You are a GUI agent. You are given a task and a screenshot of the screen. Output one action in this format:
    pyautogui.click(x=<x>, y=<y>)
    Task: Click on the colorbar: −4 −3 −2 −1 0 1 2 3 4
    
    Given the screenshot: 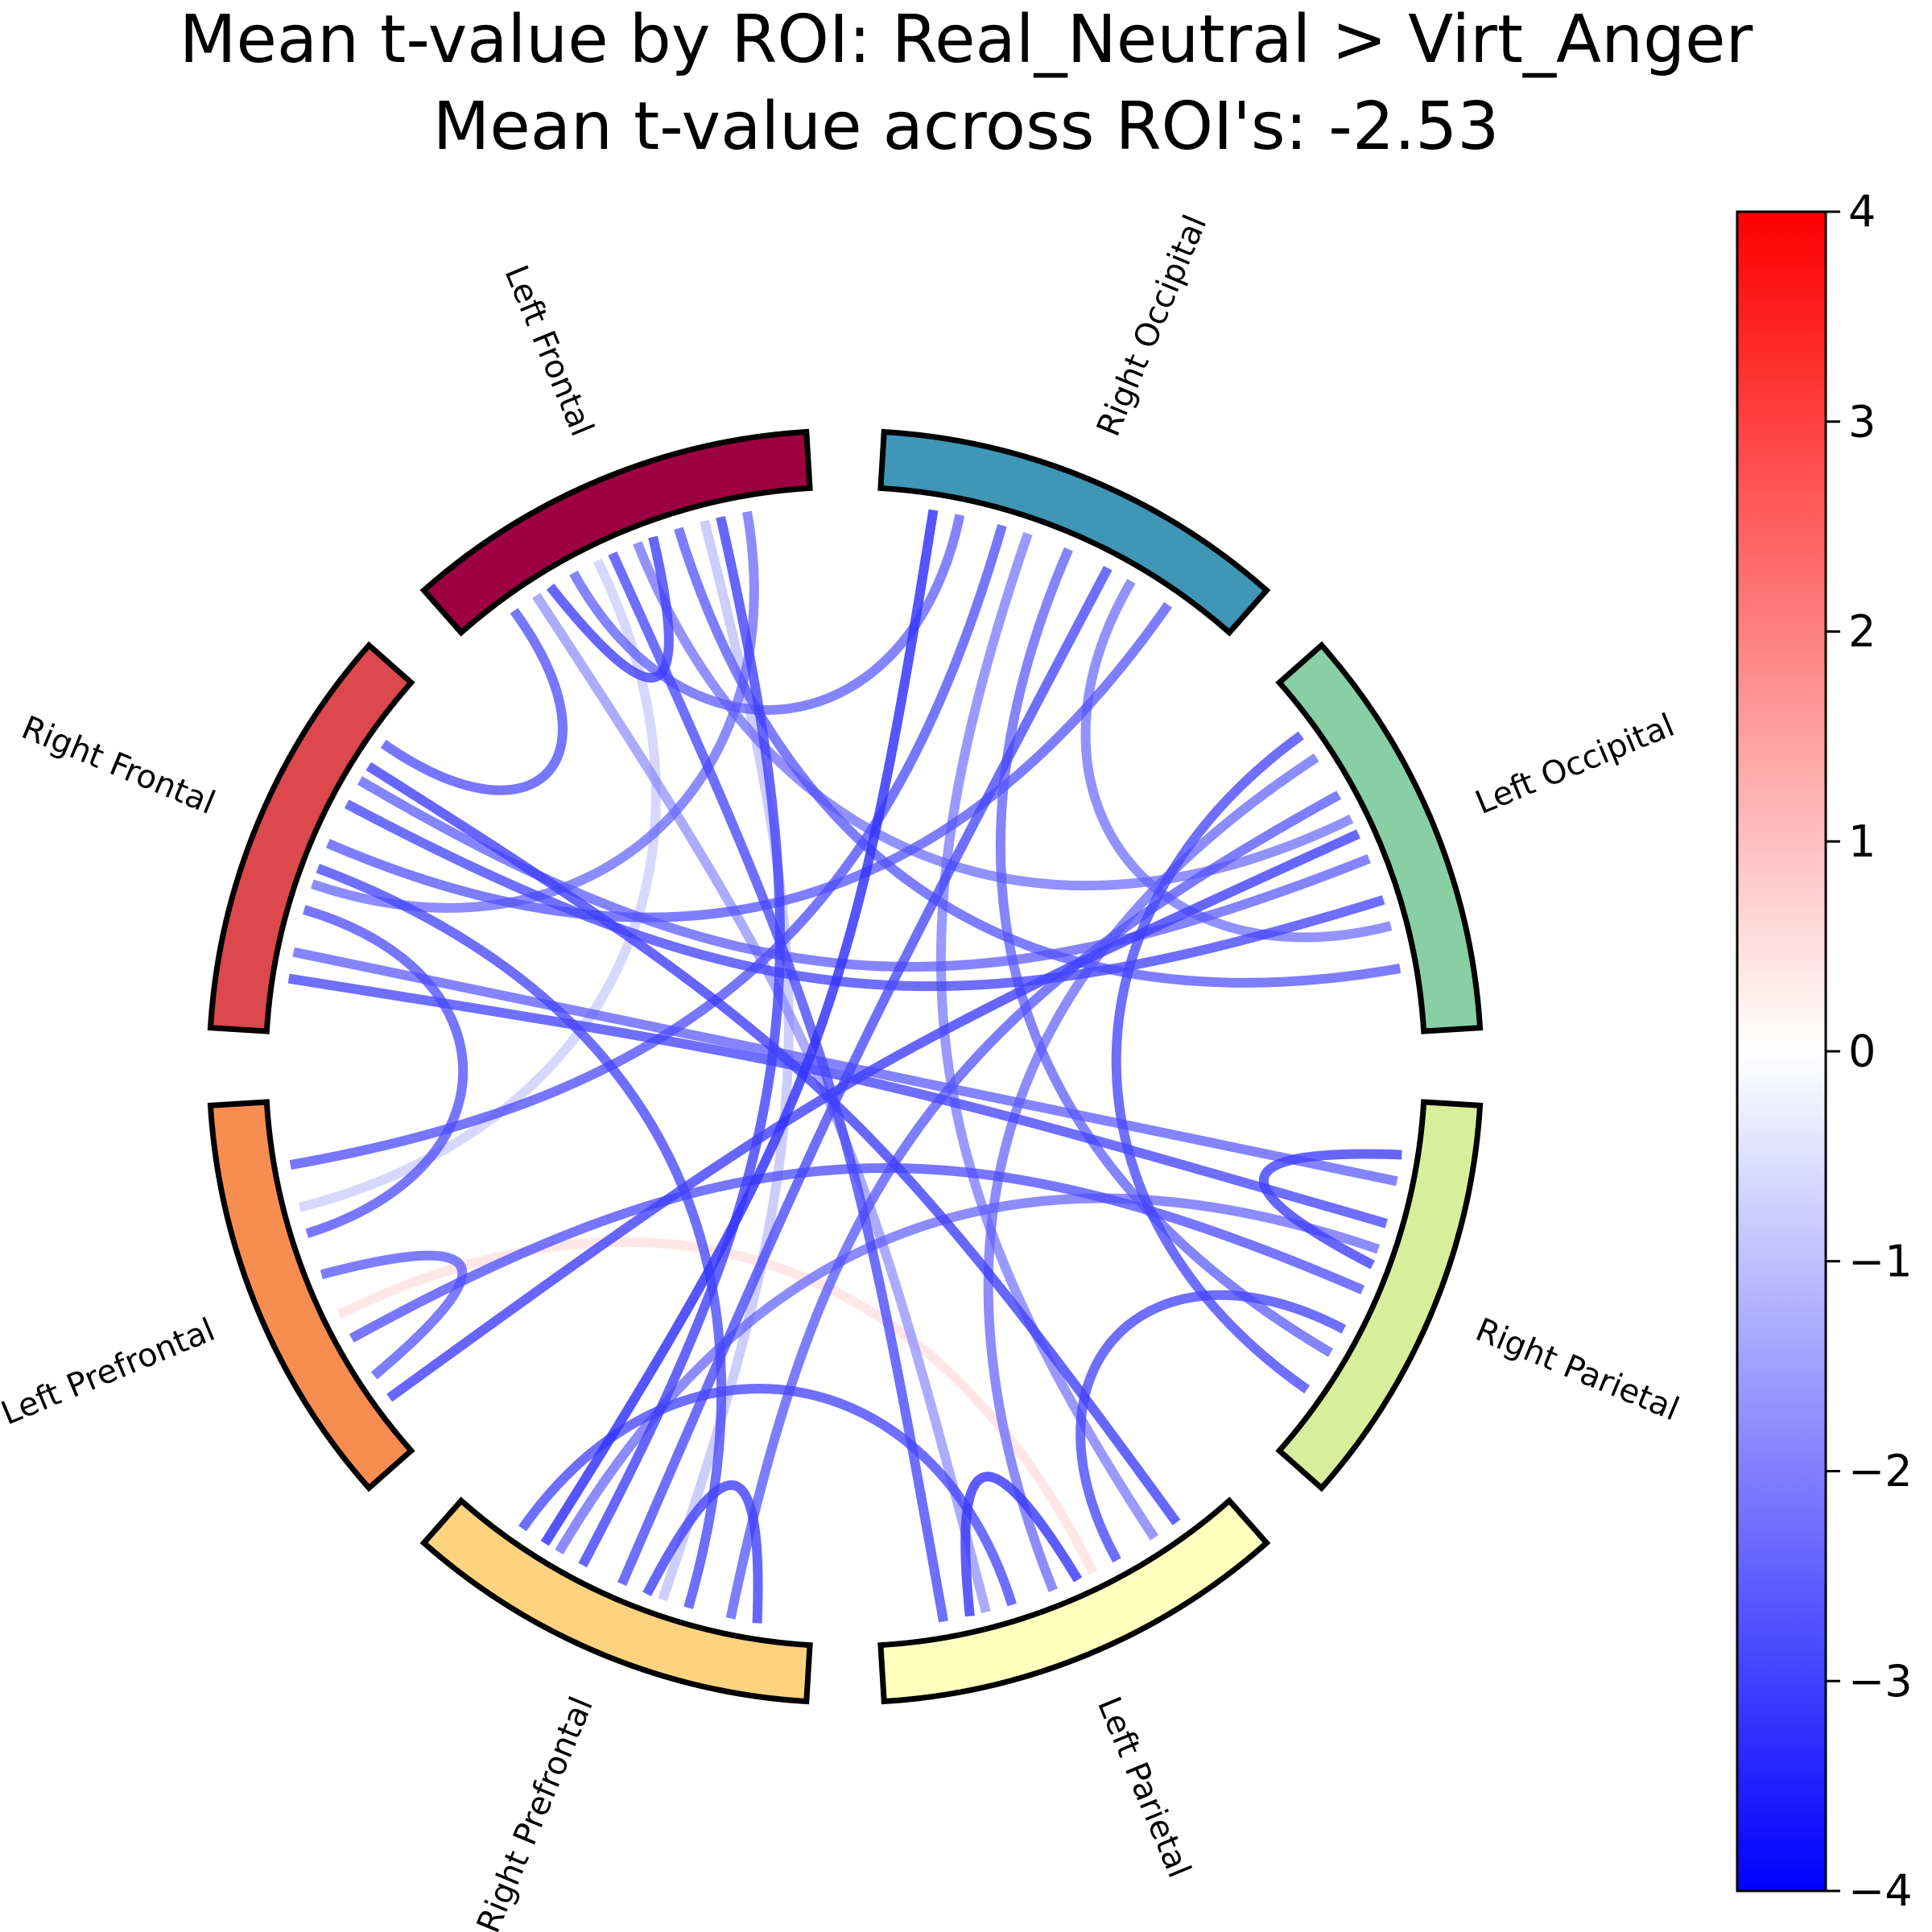 What is the action you would take?
    pyautogui.click(x=1824, y=1052)
    